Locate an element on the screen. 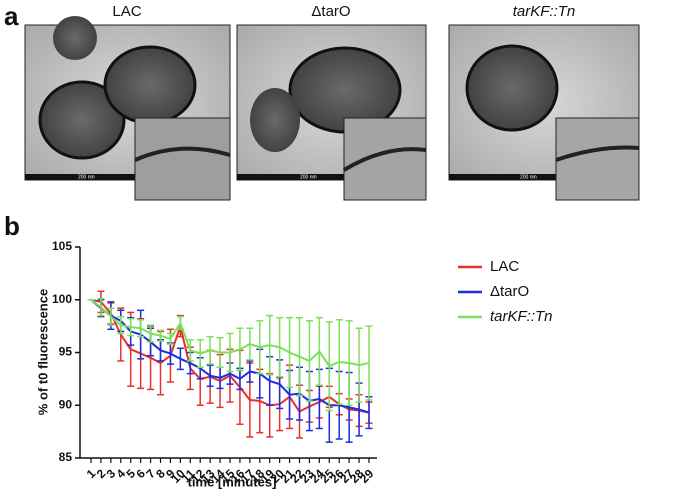  y-tick-label: 95 is located at coordinates (66, 352).